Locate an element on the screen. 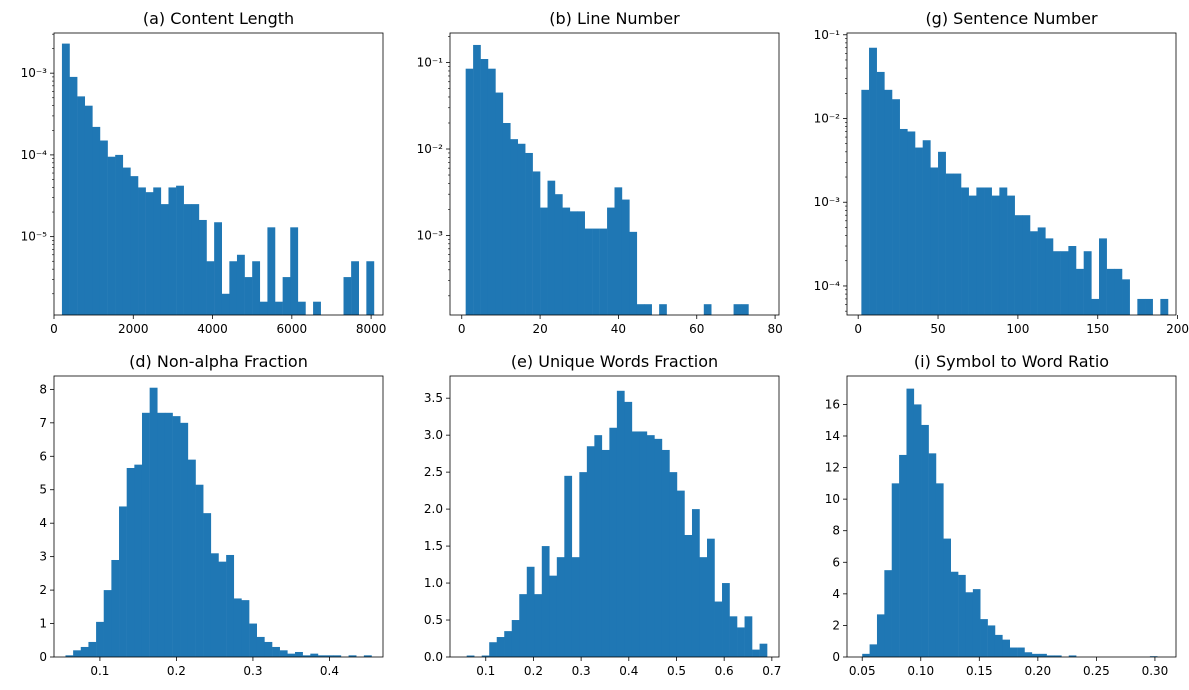 The height and width of the screenshot is (690, 1189). y-tick-label: 1 is located at coordinates (43, 624).